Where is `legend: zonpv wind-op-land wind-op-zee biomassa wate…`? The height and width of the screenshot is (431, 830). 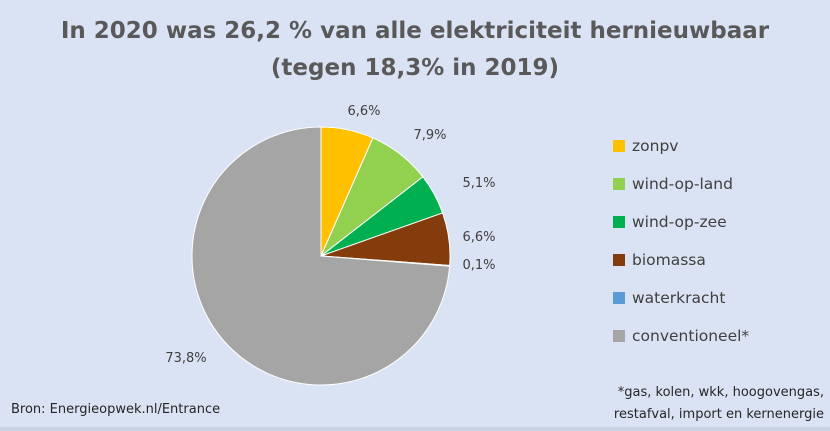
legend: zonpv wind-op-land wind-op-zee biomassa wate… is located at coordinates (681, 241).